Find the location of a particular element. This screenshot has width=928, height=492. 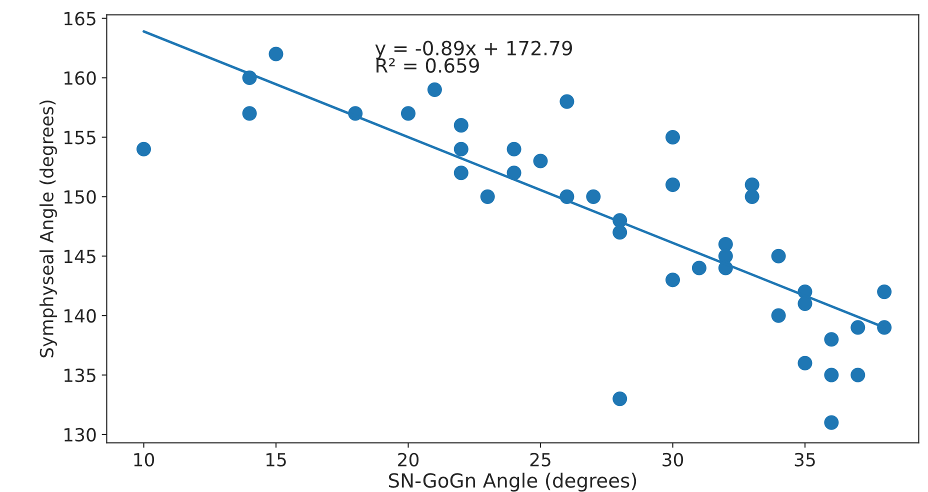

x-tick-label: 20 is located at coordinates (408, 459).